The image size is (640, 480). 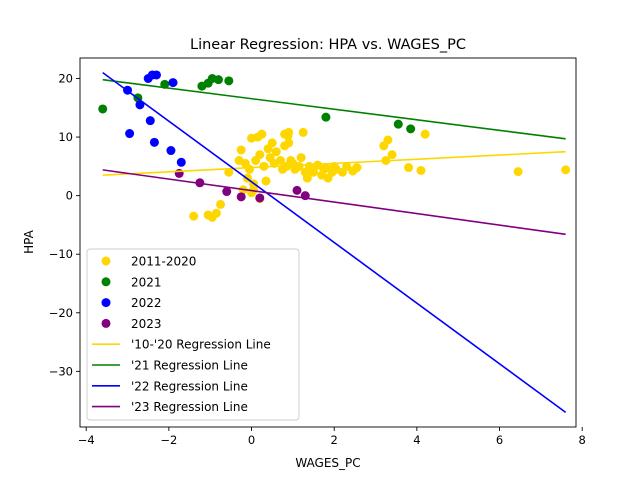 What do you see at coordinates (201, 345) in the screenshot?
I see `legend-label: '10-'20 Regression Line` at bounding box center [201, 345].